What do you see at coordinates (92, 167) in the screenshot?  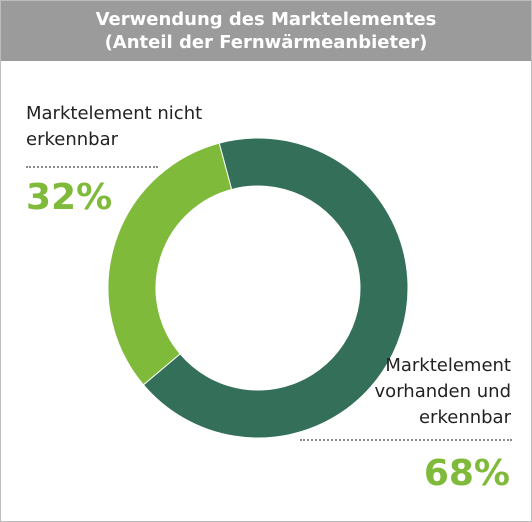 I see `leader-line-left` at bounding box center [92, 167].